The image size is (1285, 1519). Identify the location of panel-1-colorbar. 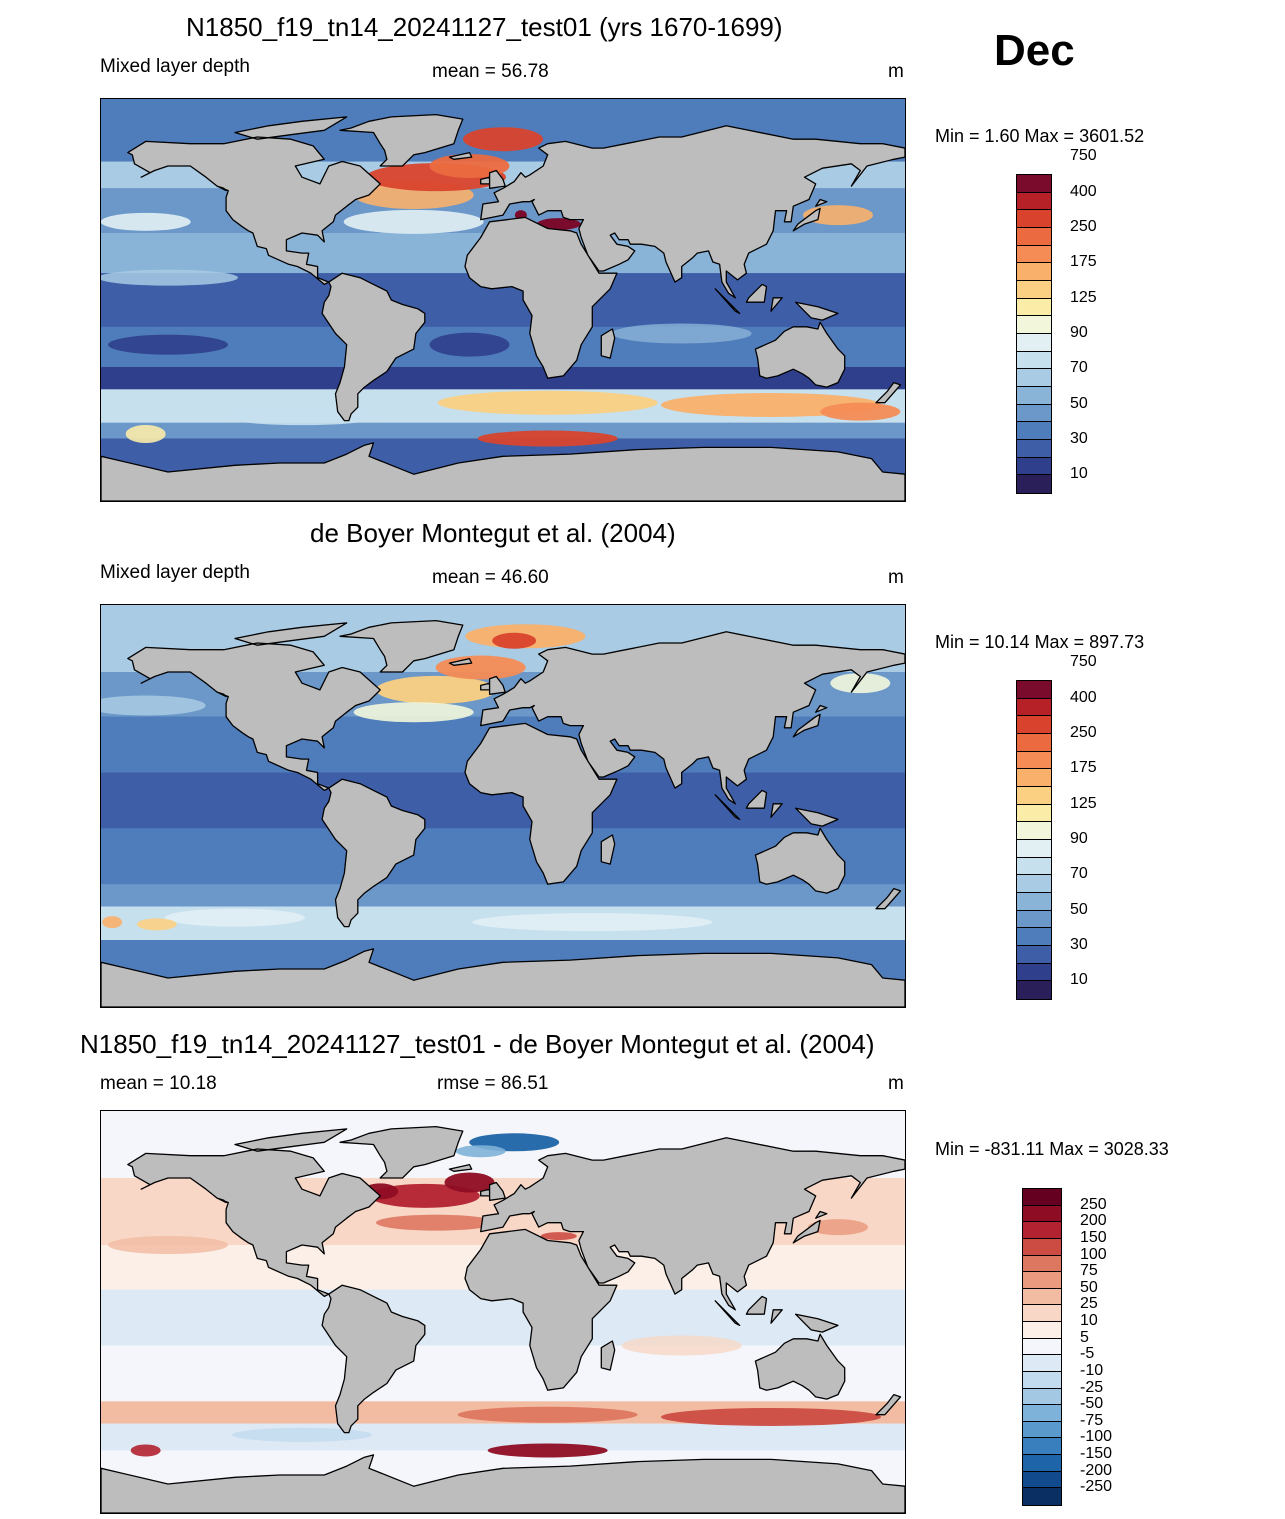
(1034, 334).